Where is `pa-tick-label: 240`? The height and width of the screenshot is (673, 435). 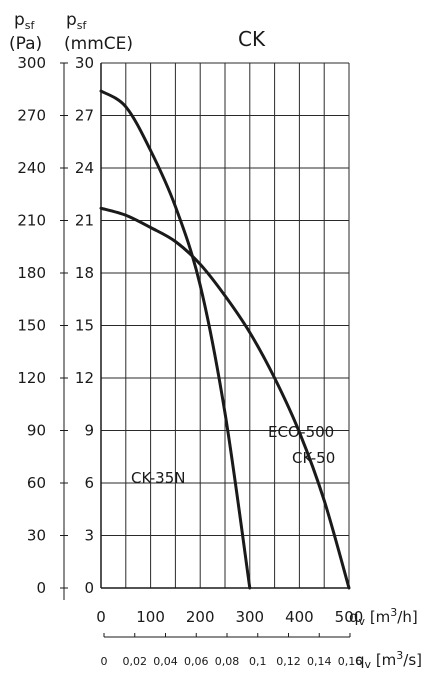
pa-tick-label: 240 is located at coordinates (31, 168).